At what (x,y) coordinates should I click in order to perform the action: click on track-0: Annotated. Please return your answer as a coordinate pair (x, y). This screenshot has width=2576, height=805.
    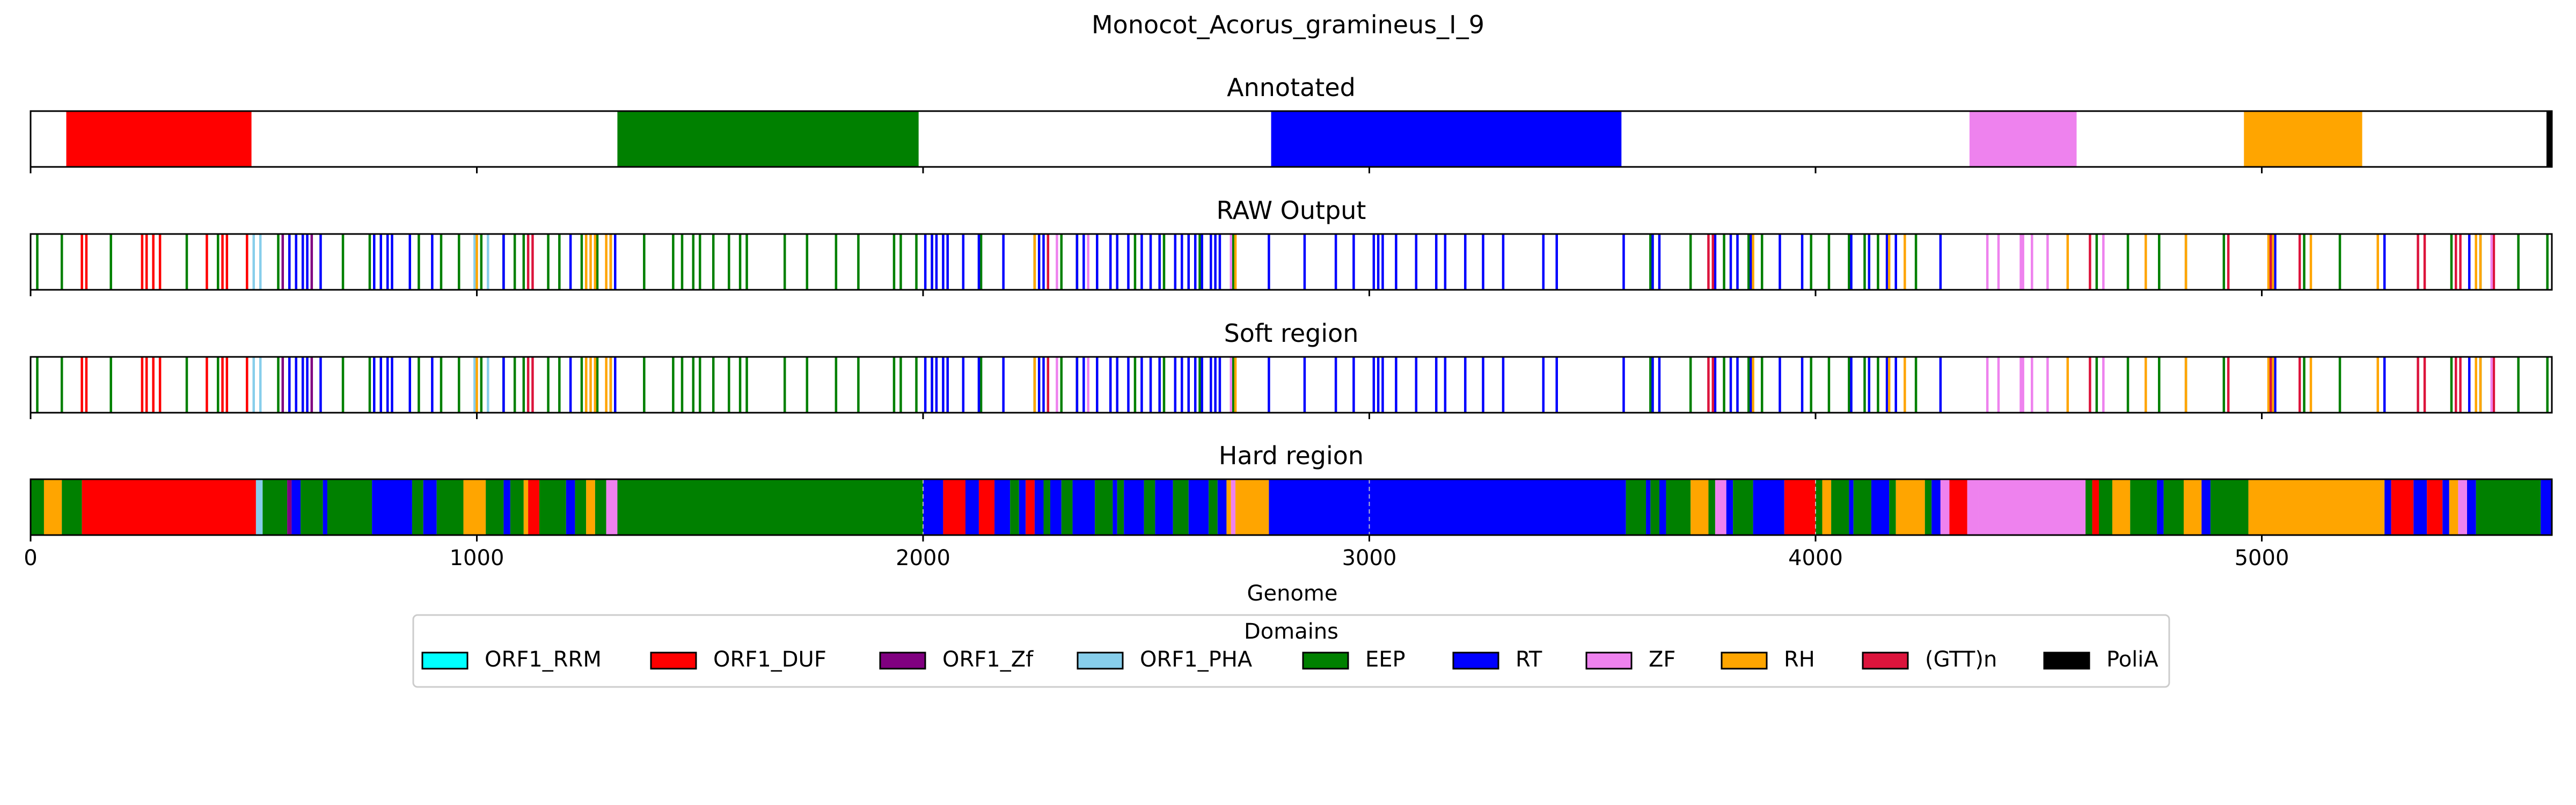
    Looking at the image, I should click on (1291, 123).